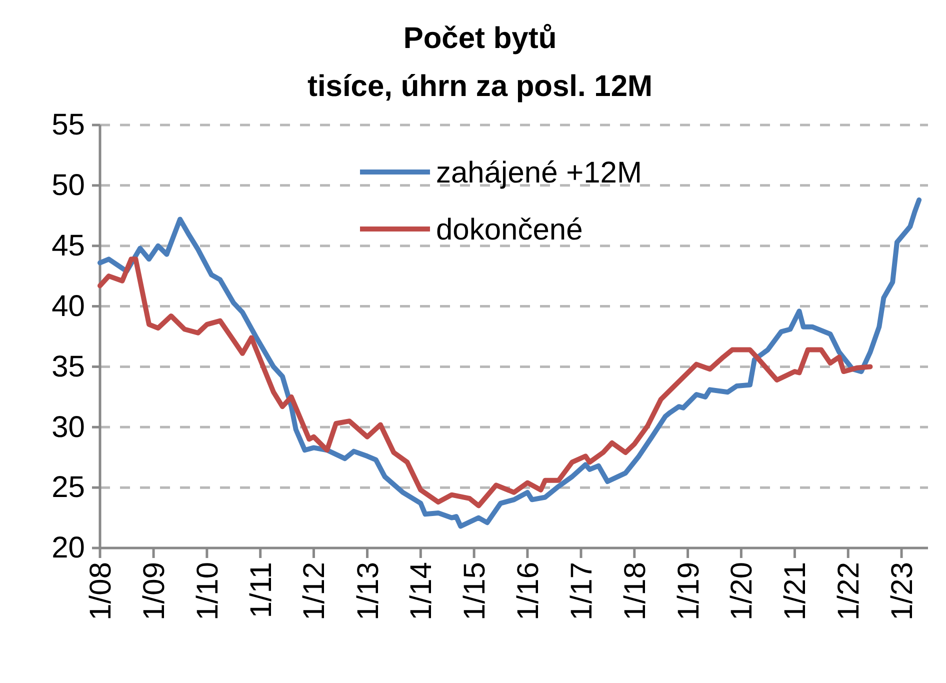 The height and width of the screenshot is (683, 946). I want to click on x-tick-label: 1/22, so click(849, 591).